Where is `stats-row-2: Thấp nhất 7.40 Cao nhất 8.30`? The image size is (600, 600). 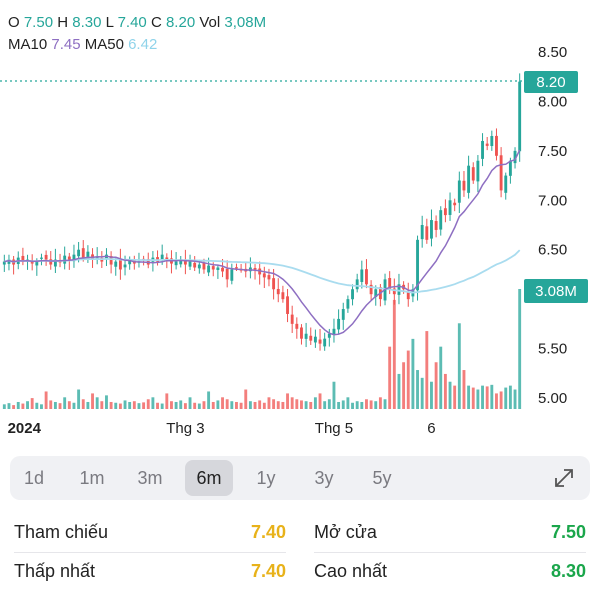
stats-row-2: Thấp nhất 7.40 Cao nhất 8.30 is located at coordinates (300, 572).